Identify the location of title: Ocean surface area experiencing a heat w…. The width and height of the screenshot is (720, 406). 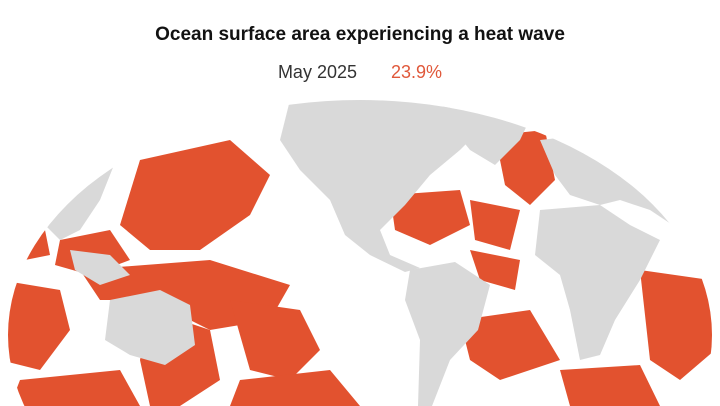
(360, 34).